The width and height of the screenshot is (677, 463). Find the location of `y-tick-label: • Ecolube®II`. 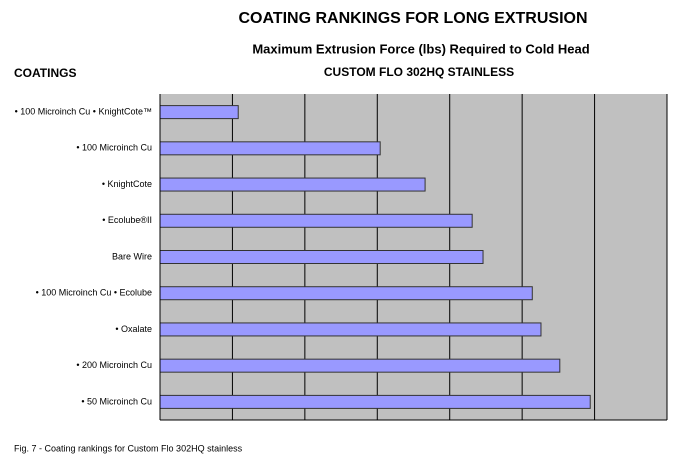

y-tick-label: • Ecolube®II is located at coordinates (127, 220).